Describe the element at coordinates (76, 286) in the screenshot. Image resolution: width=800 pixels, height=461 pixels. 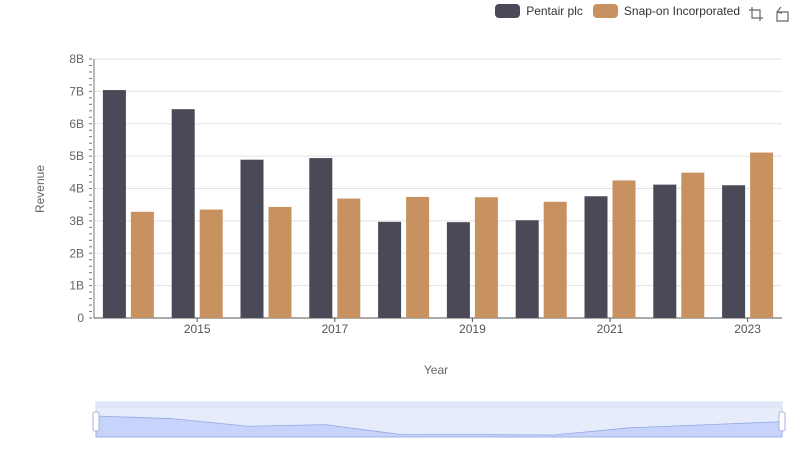
I see `y-tick-label: 1B` at that location.